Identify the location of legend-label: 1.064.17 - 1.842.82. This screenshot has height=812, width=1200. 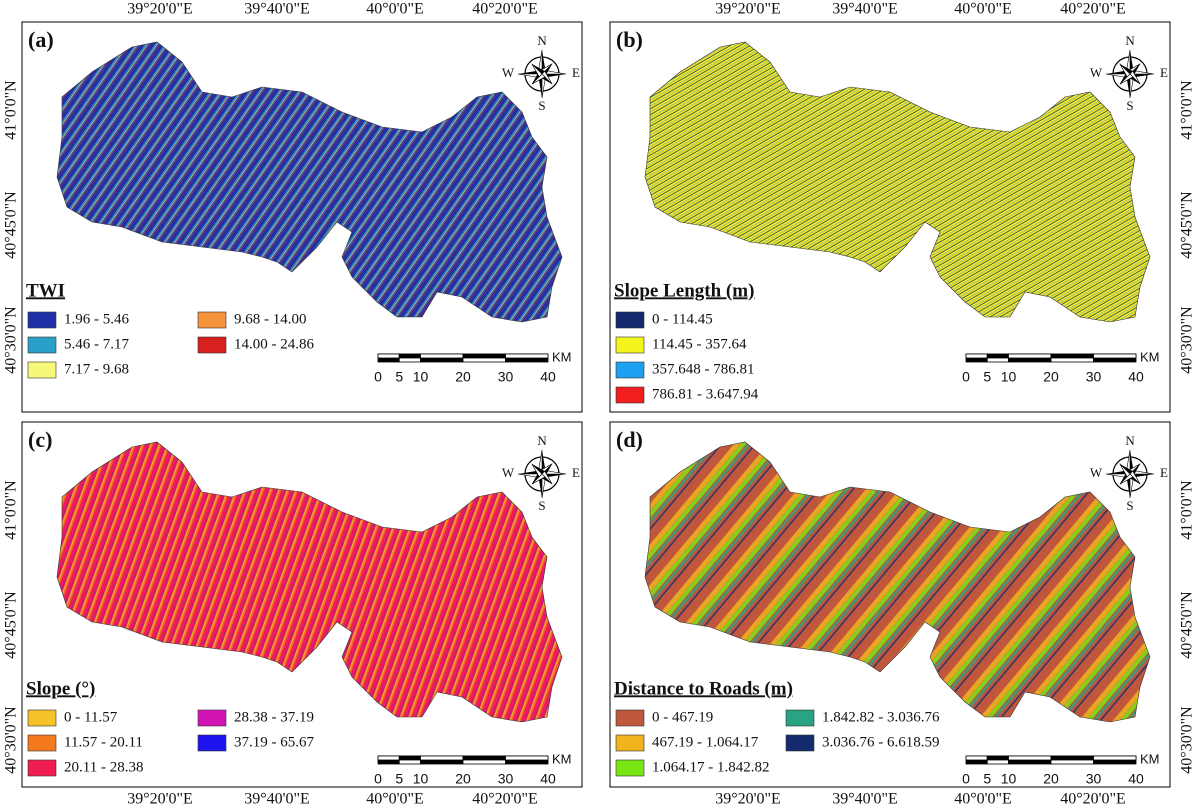
(711, 767).